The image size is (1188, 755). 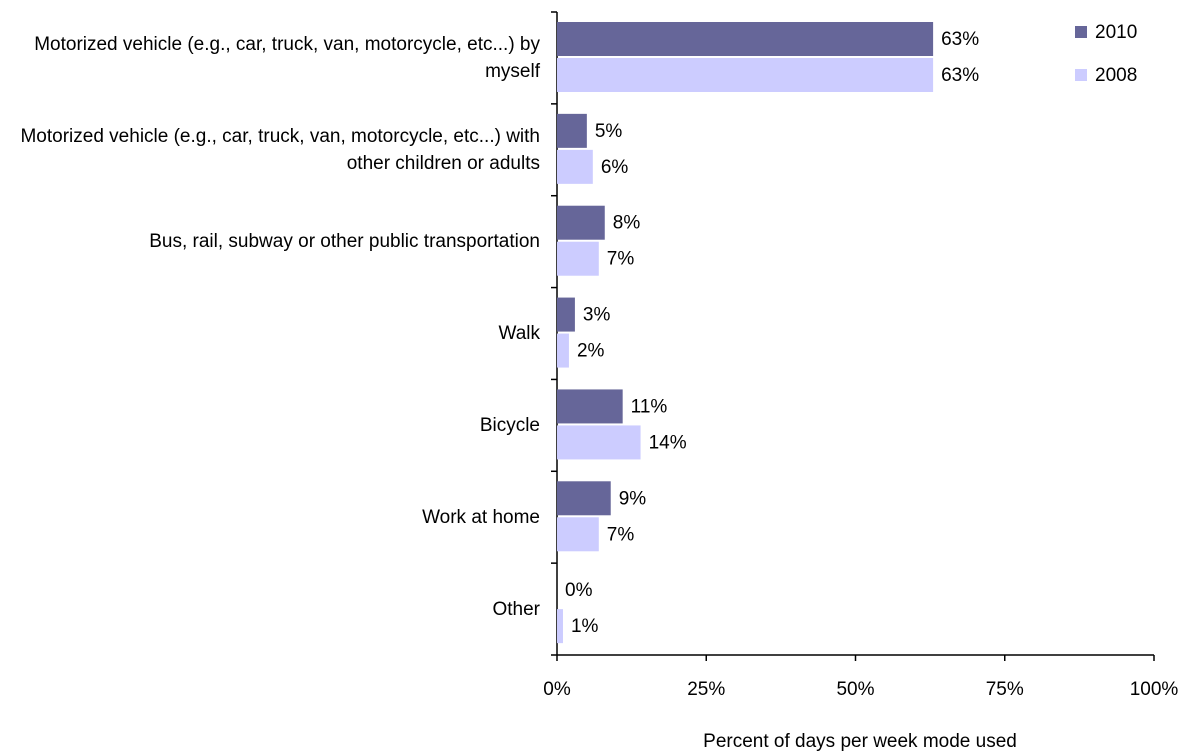 I want to click on category-label: Work at home, so click(x=481, y=517).